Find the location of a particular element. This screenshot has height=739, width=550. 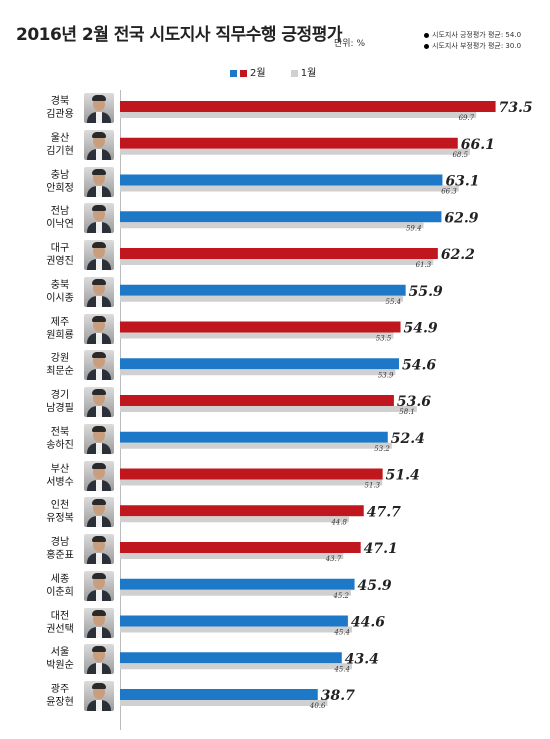

row-label: 울산 김기현 is located at coordinates (60, 145).